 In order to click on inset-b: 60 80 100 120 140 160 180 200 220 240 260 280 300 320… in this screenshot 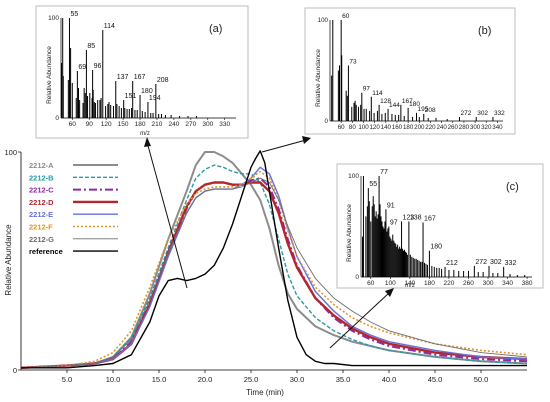, I will do `click(410, 71)`.